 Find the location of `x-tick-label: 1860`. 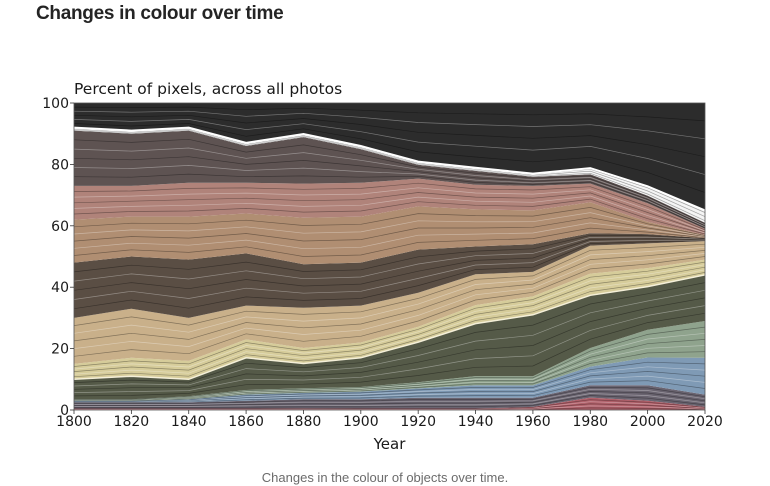

x-tick-label: 1860 is located at coordinates (246, 422).